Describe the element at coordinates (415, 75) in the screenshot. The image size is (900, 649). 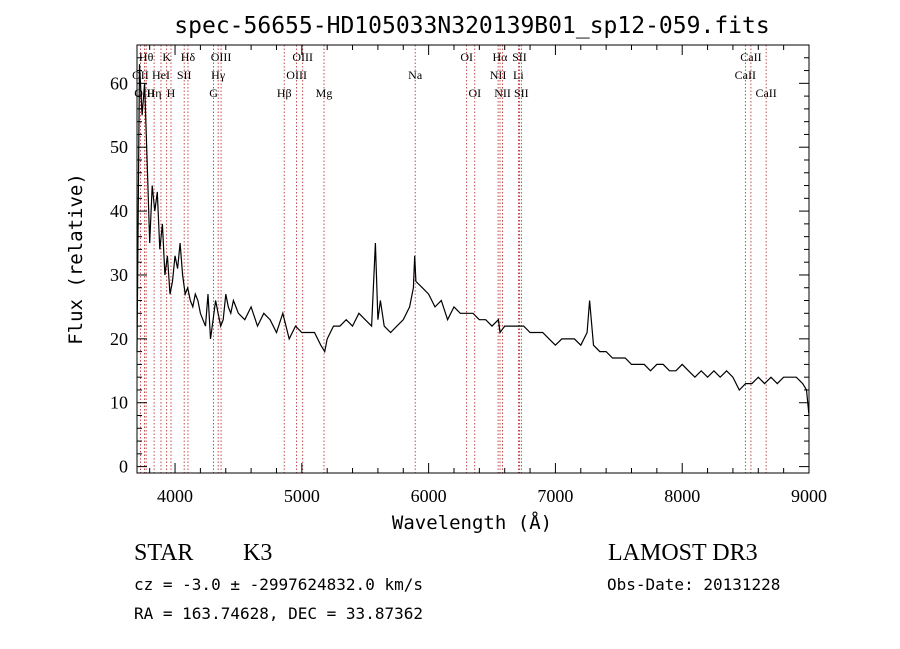
I see `line-label-16: Na` at that location.